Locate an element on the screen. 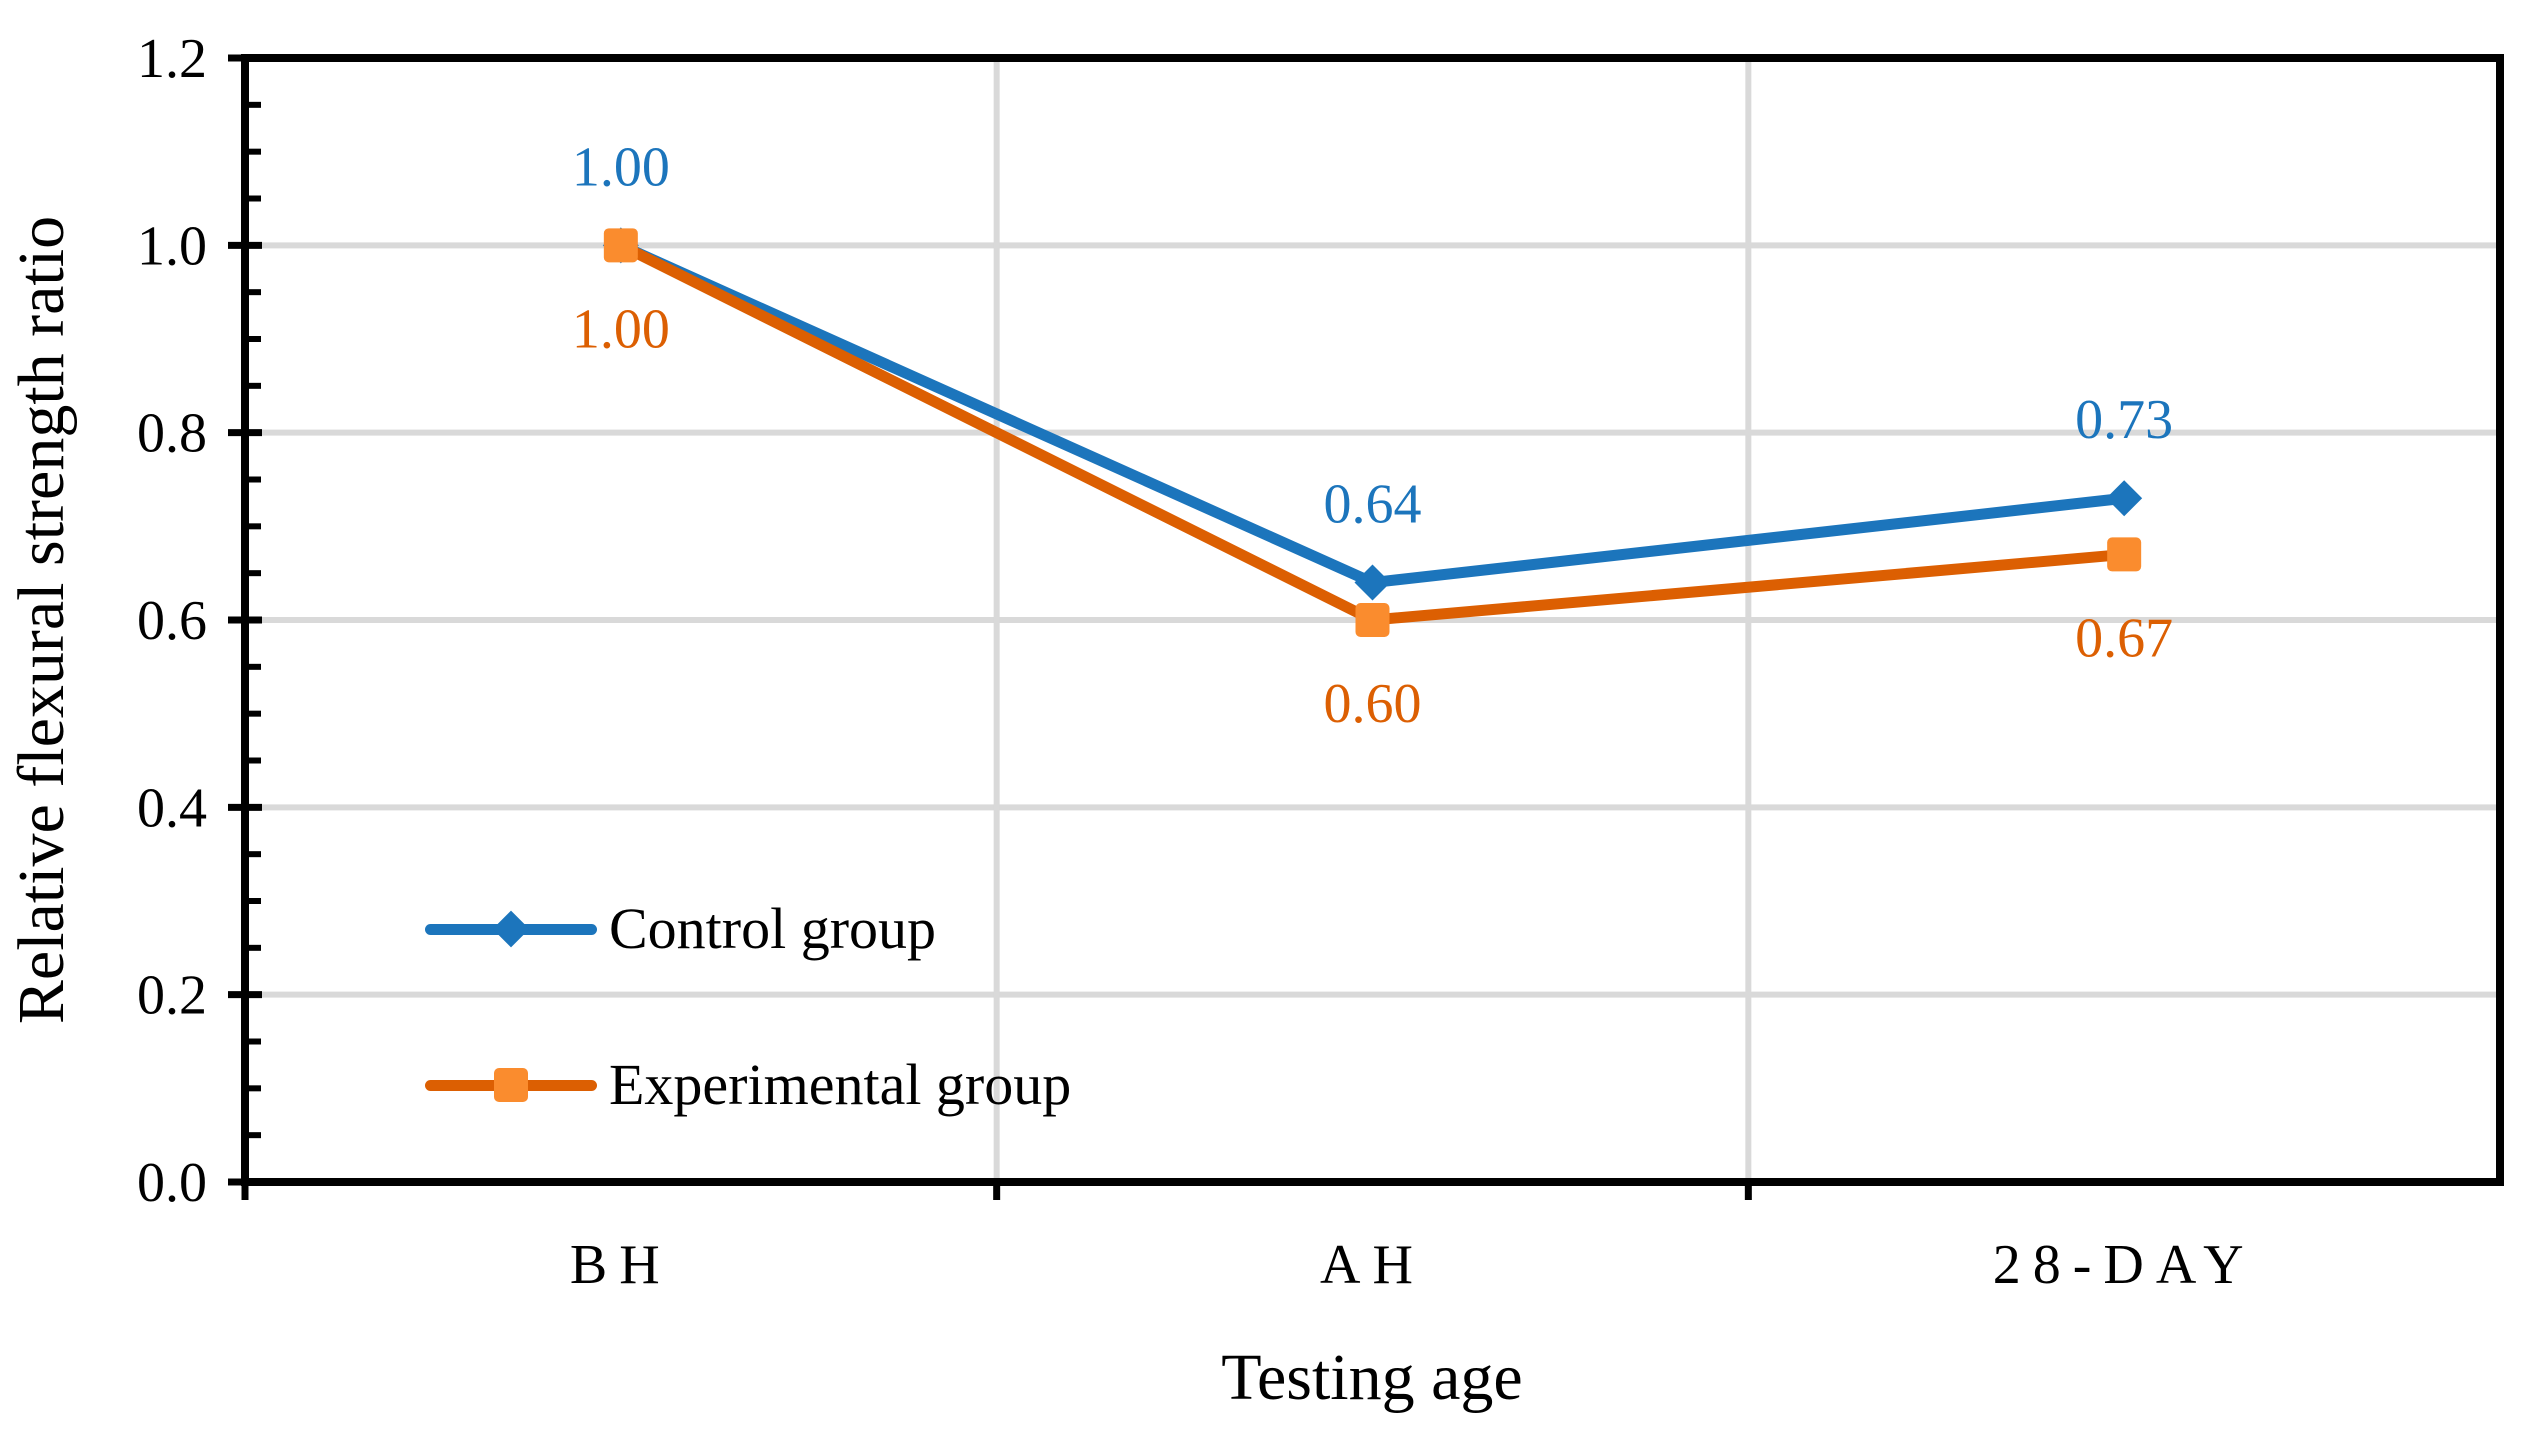 The width and height of the screenshot is (2521, 1433). x-axis-title: Testing age is located at coordinates (1372, 1377).